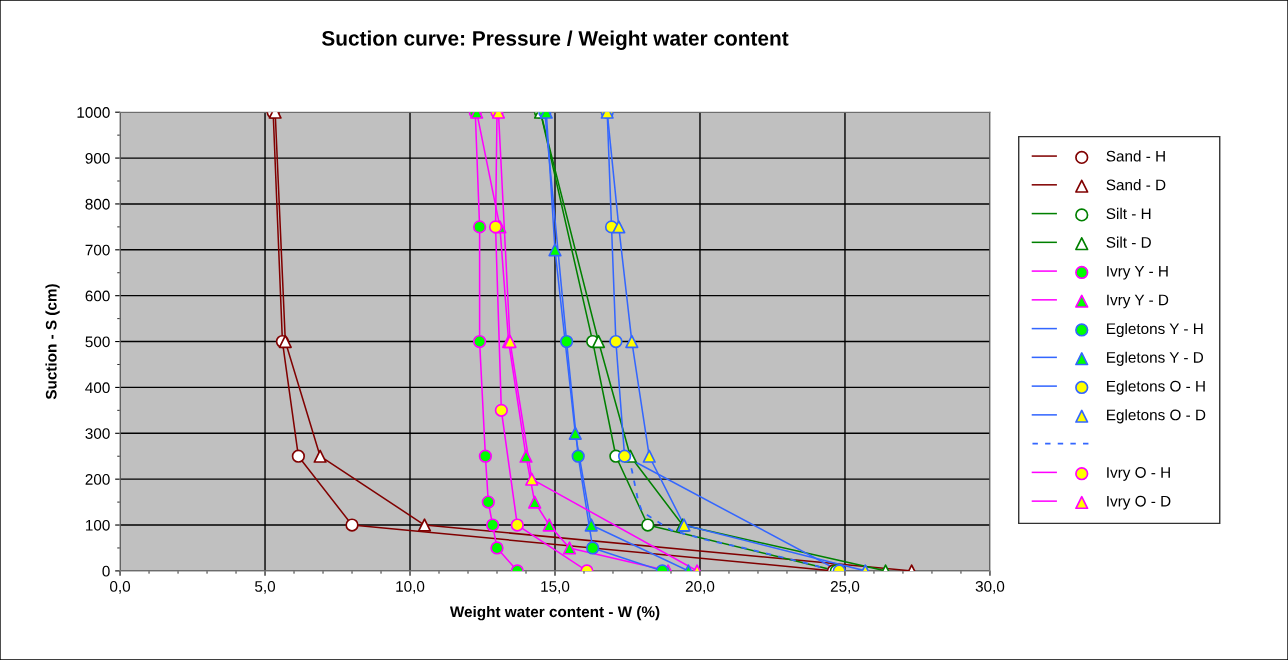 This screenshot has width=1288, height=660. What do you see at coordinates (845, 587) in the screenshot?
I see `x-tick-label: 25,0` at bounding box center [845, 587].